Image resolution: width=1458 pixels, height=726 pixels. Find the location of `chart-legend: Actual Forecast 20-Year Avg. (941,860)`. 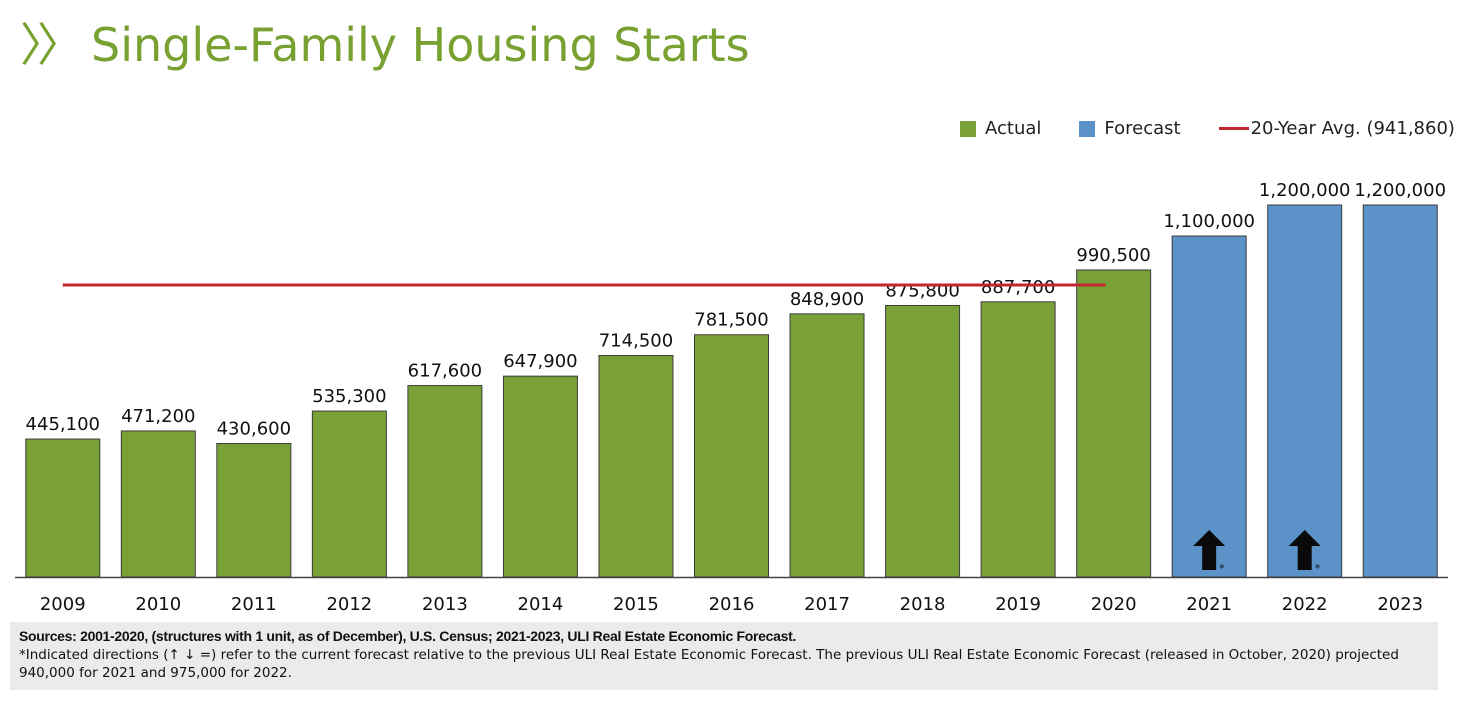

chart-legend: Actual Forecast 20-Year Avg. (941,860) is located at coordinates (1207, 128).